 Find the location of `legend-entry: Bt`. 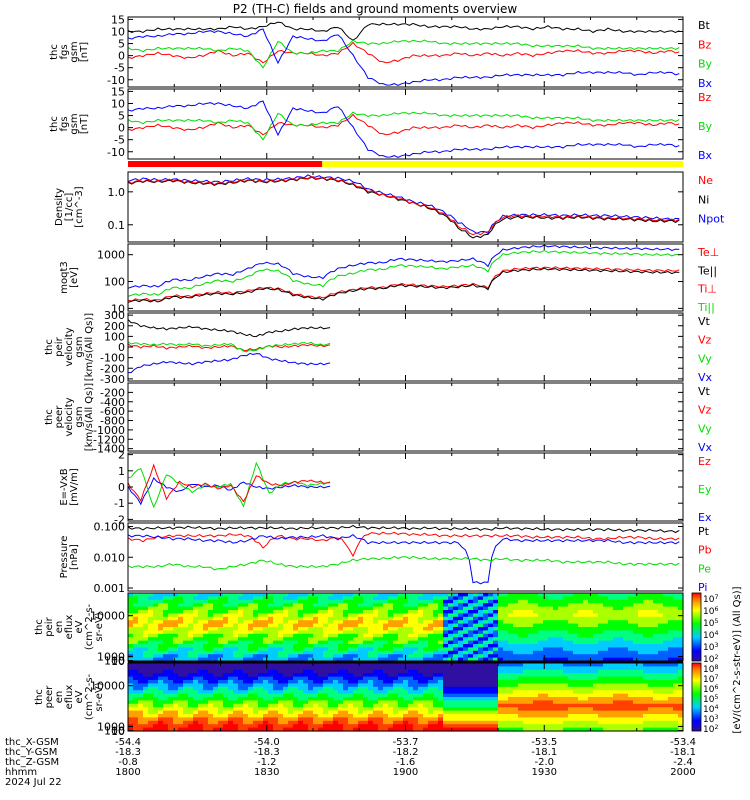

legend-entry: Bt is located at coordinates (704, 25).